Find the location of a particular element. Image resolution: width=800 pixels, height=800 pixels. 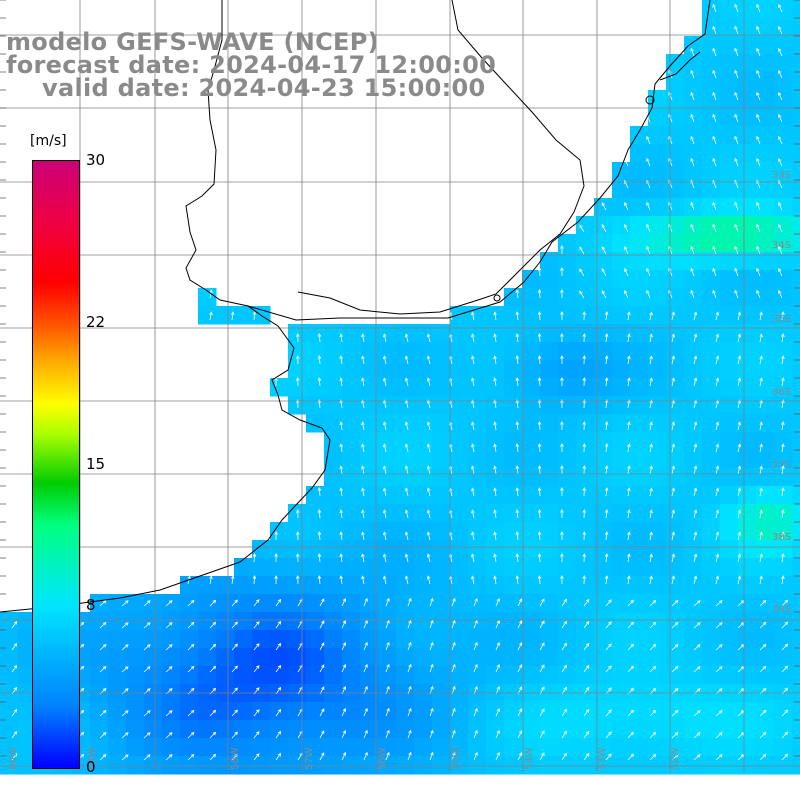

latitude-label: 39S is located at coordinates (781, 609).